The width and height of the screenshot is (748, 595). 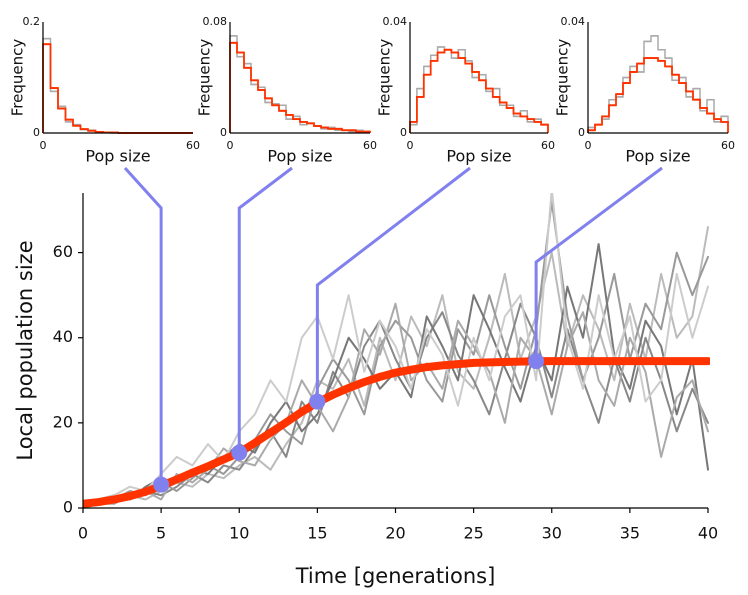 I want to click on x-tick-label: 25, so click(x=473, y=533).